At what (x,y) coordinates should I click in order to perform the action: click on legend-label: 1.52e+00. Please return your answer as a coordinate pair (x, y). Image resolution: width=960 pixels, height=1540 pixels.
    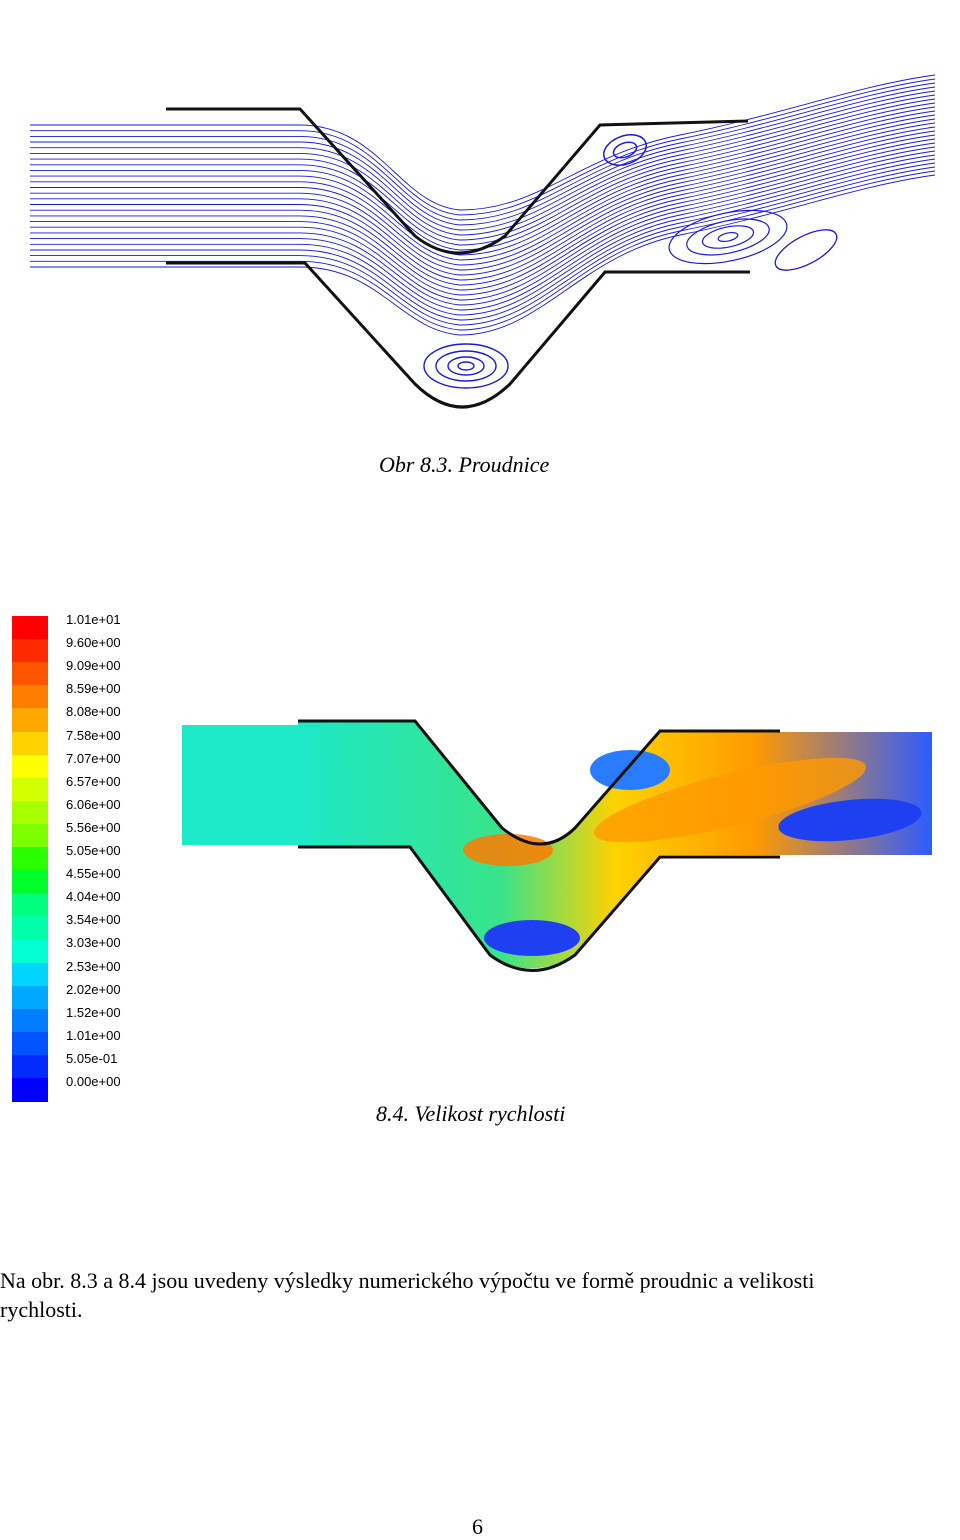
    Looking at the image, I should click on (93, 1012).